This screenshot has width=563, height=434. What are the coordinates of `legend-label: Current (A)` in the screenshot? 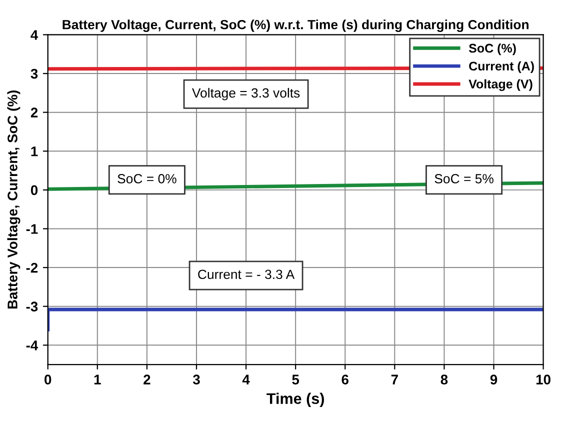 It's located at (501, 67).